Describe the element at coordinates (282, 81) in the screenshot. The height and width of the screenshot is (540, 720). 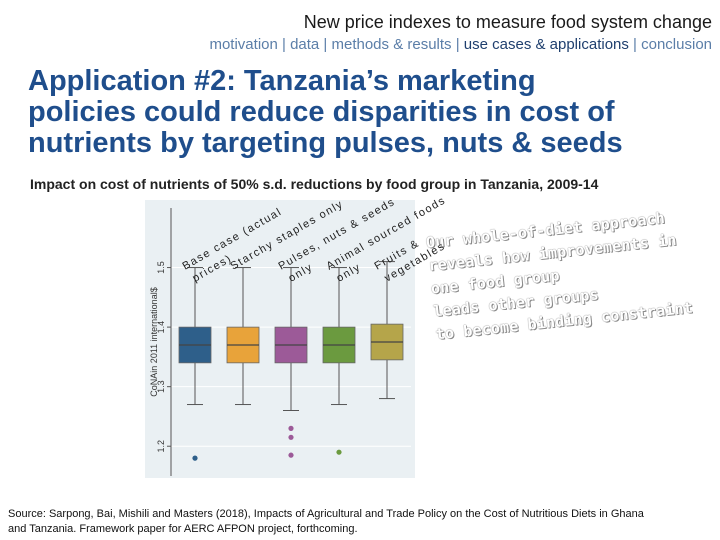
I see `slide-title-line: Application #2: Tanzania’s marketing` at that location.